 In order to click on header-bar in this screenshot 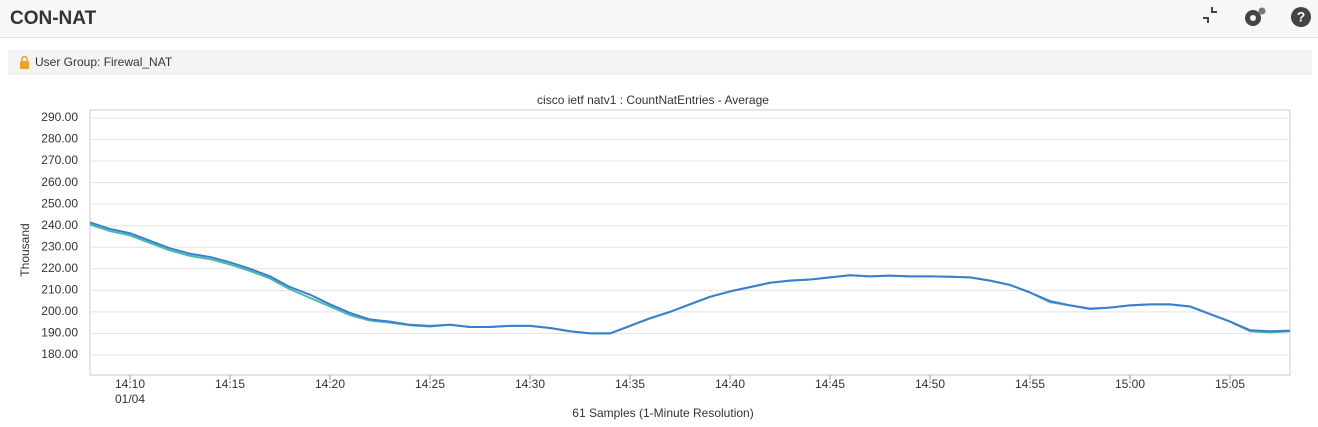, I will do `click(659, 18)`.